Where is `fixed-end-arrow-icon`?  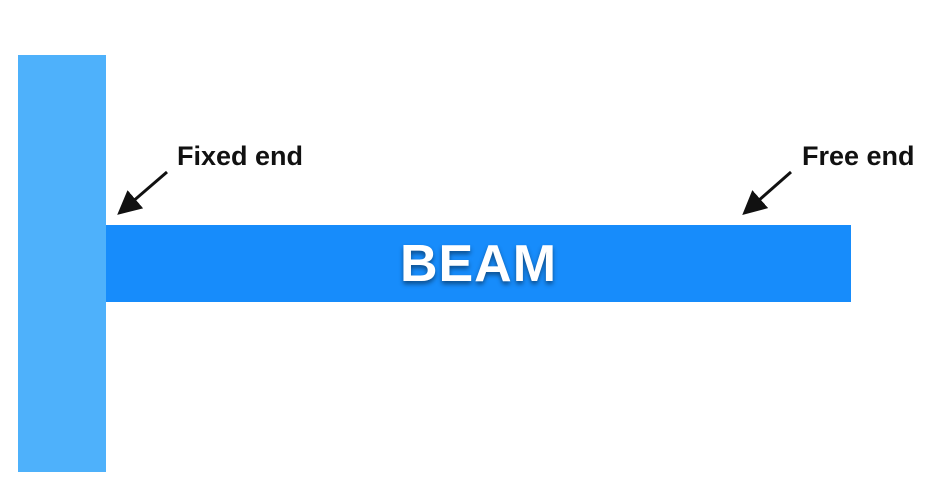 fixed-end-arrow-icon is located at coordinates (142, 192).